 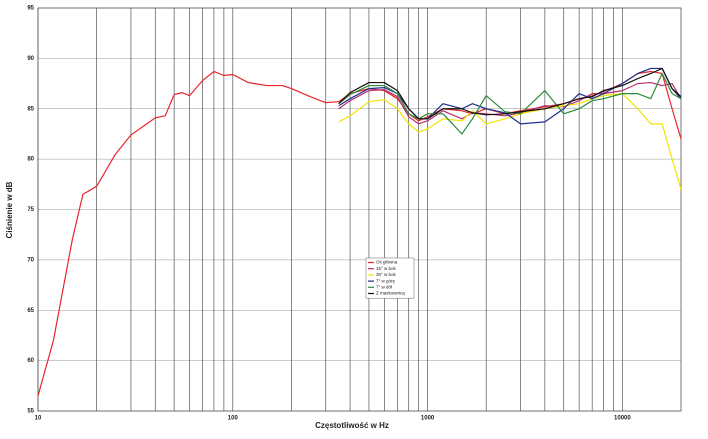 I want to click on y-tick-label: 55, so click(x=30, y=412).